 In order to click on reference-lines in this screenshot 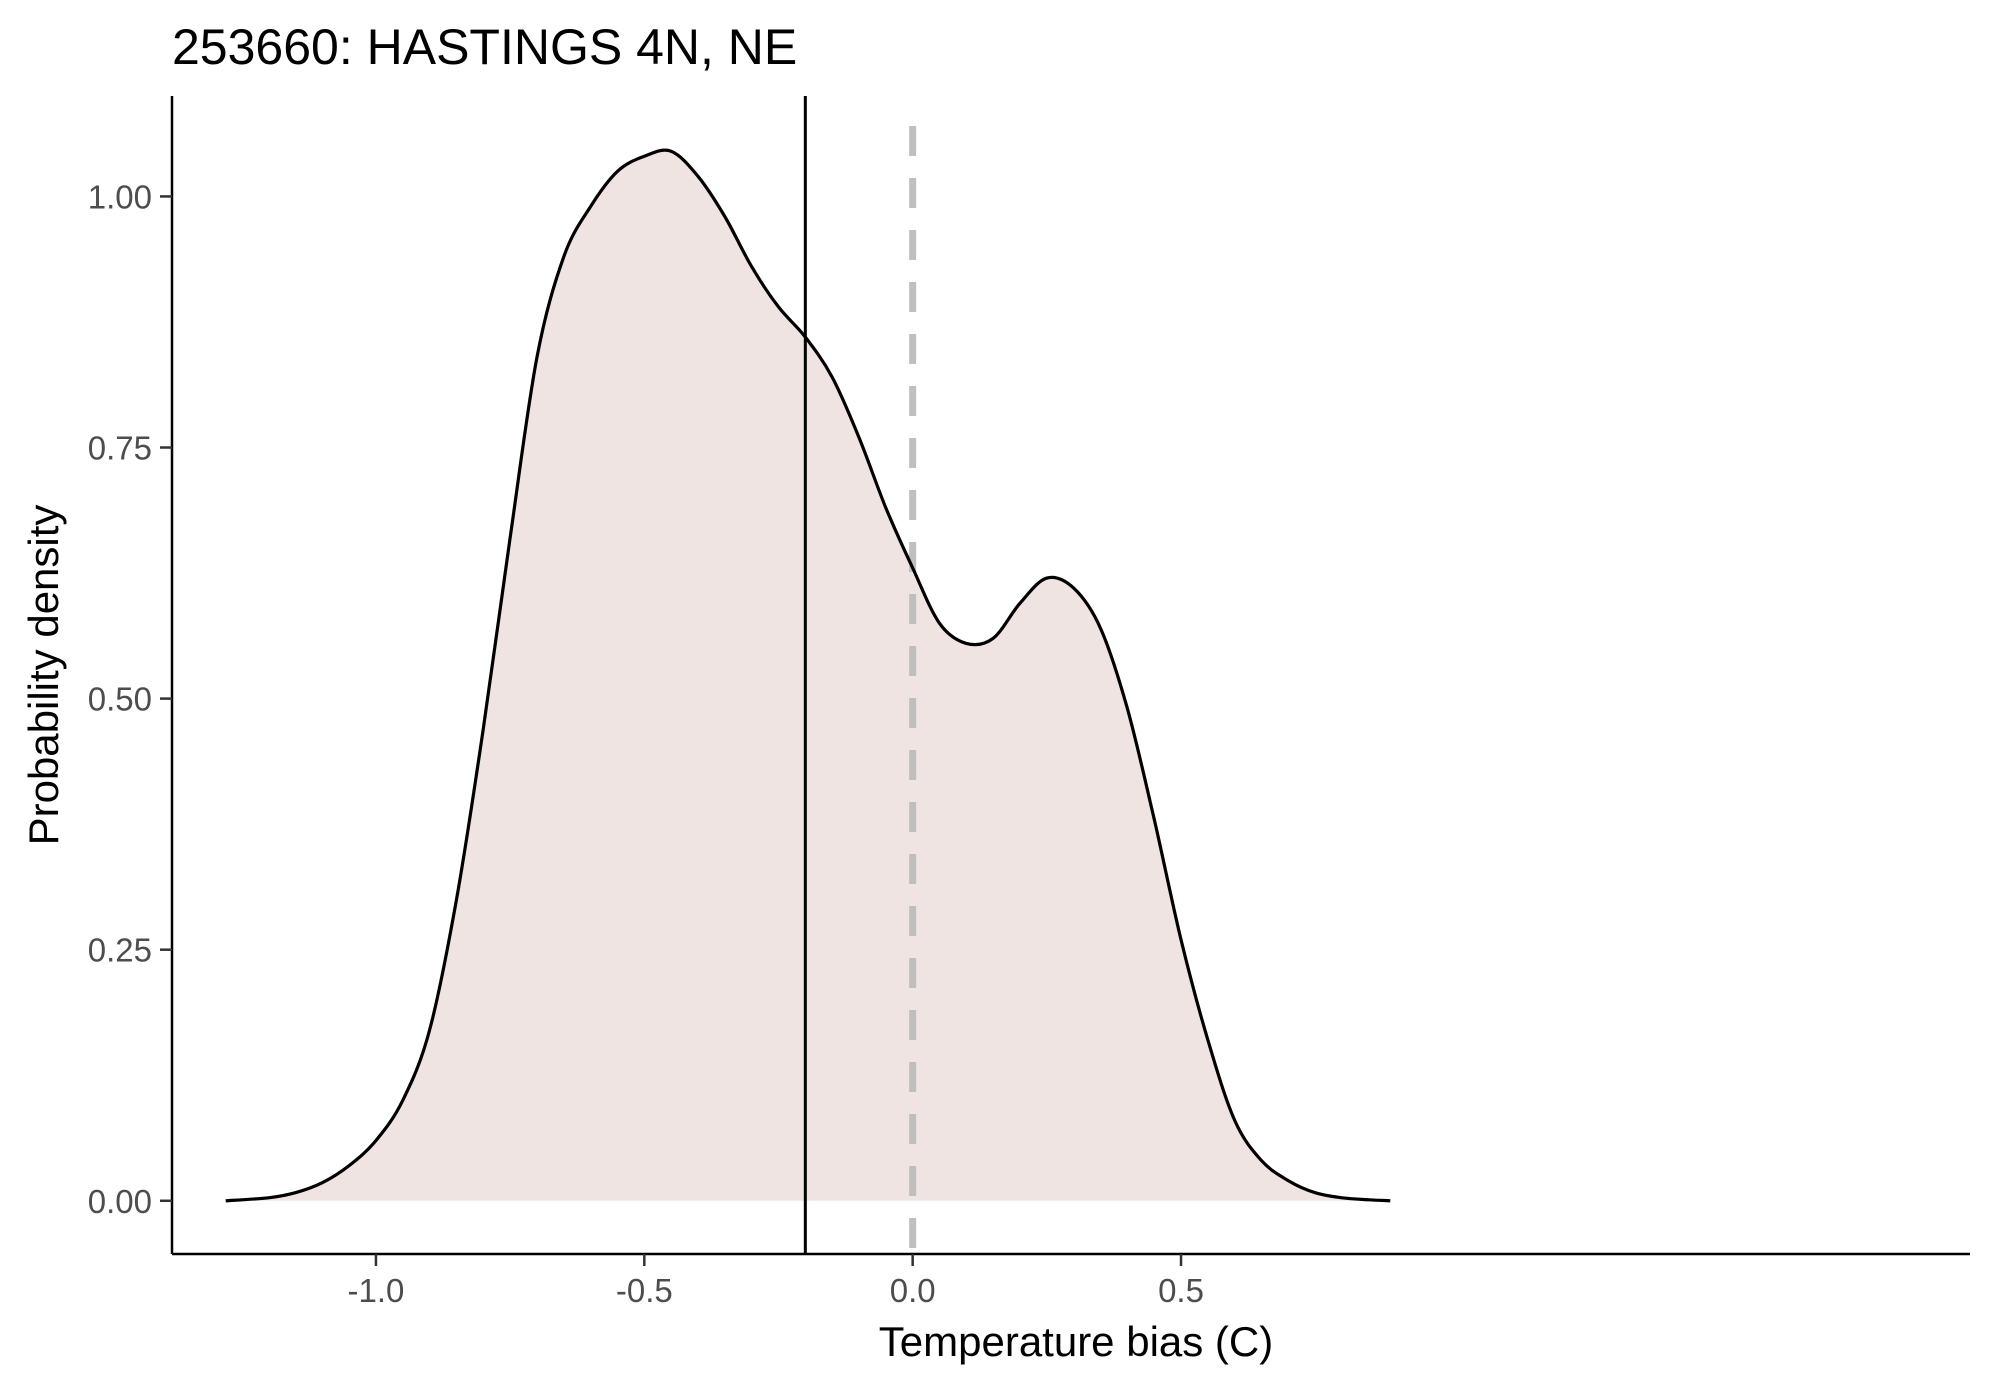, I will do `click(860, 675)`.